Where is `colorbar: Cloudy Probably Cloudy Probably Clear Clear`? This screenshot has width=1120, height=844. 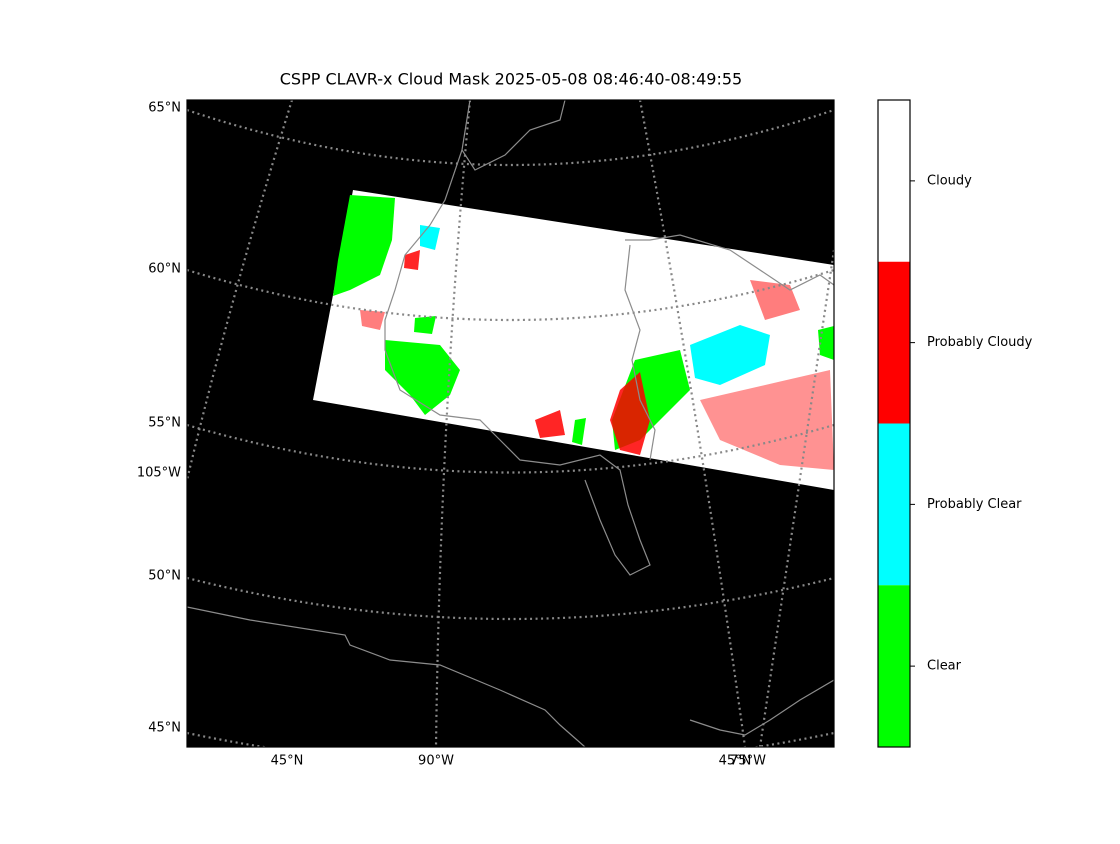
colorbar: Cloudy Probably Cloudy Probably Clear Clear is located at coordinates (955, 423).